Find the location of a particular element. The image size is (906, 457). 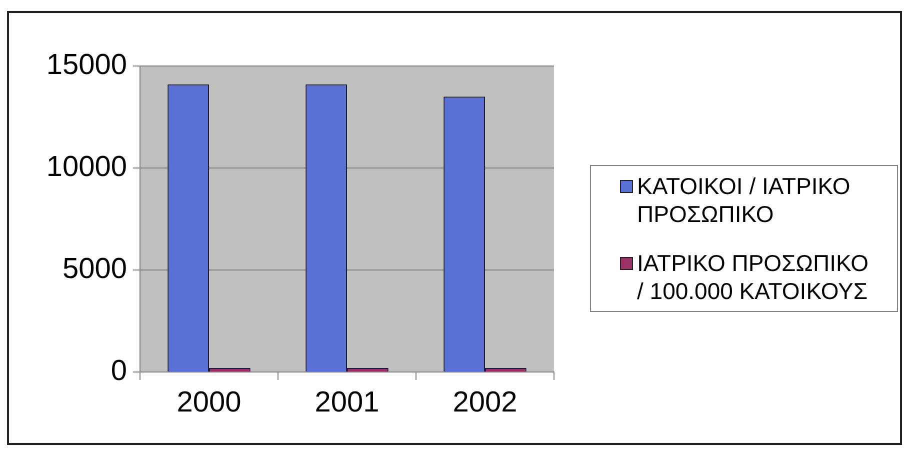

x-tick-label: 2000 is located at coordinates (209, 402).